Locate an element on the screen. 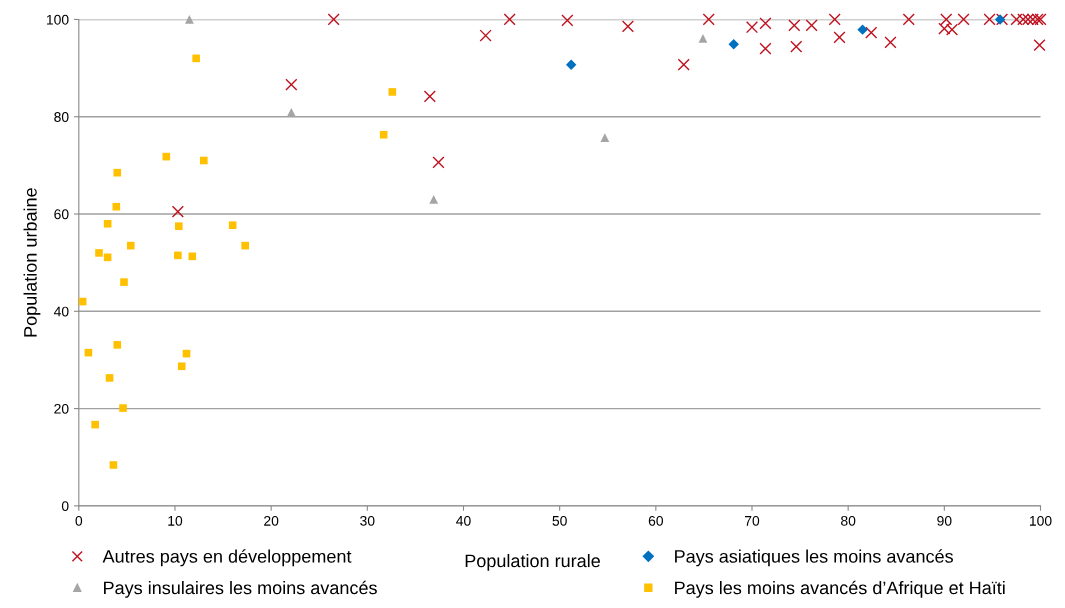  x-tick-label: 10 is located at coordinates (175, 520).